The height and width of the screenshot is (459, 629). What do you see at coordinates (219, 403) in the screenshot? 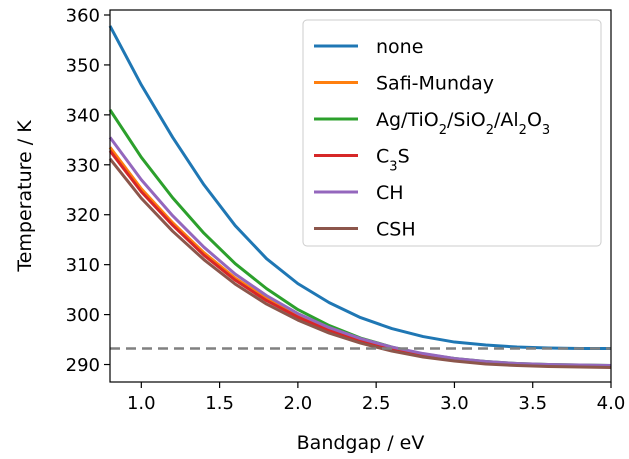
I see `x-tick-label: 1.5` at bounding box center [219, 403].